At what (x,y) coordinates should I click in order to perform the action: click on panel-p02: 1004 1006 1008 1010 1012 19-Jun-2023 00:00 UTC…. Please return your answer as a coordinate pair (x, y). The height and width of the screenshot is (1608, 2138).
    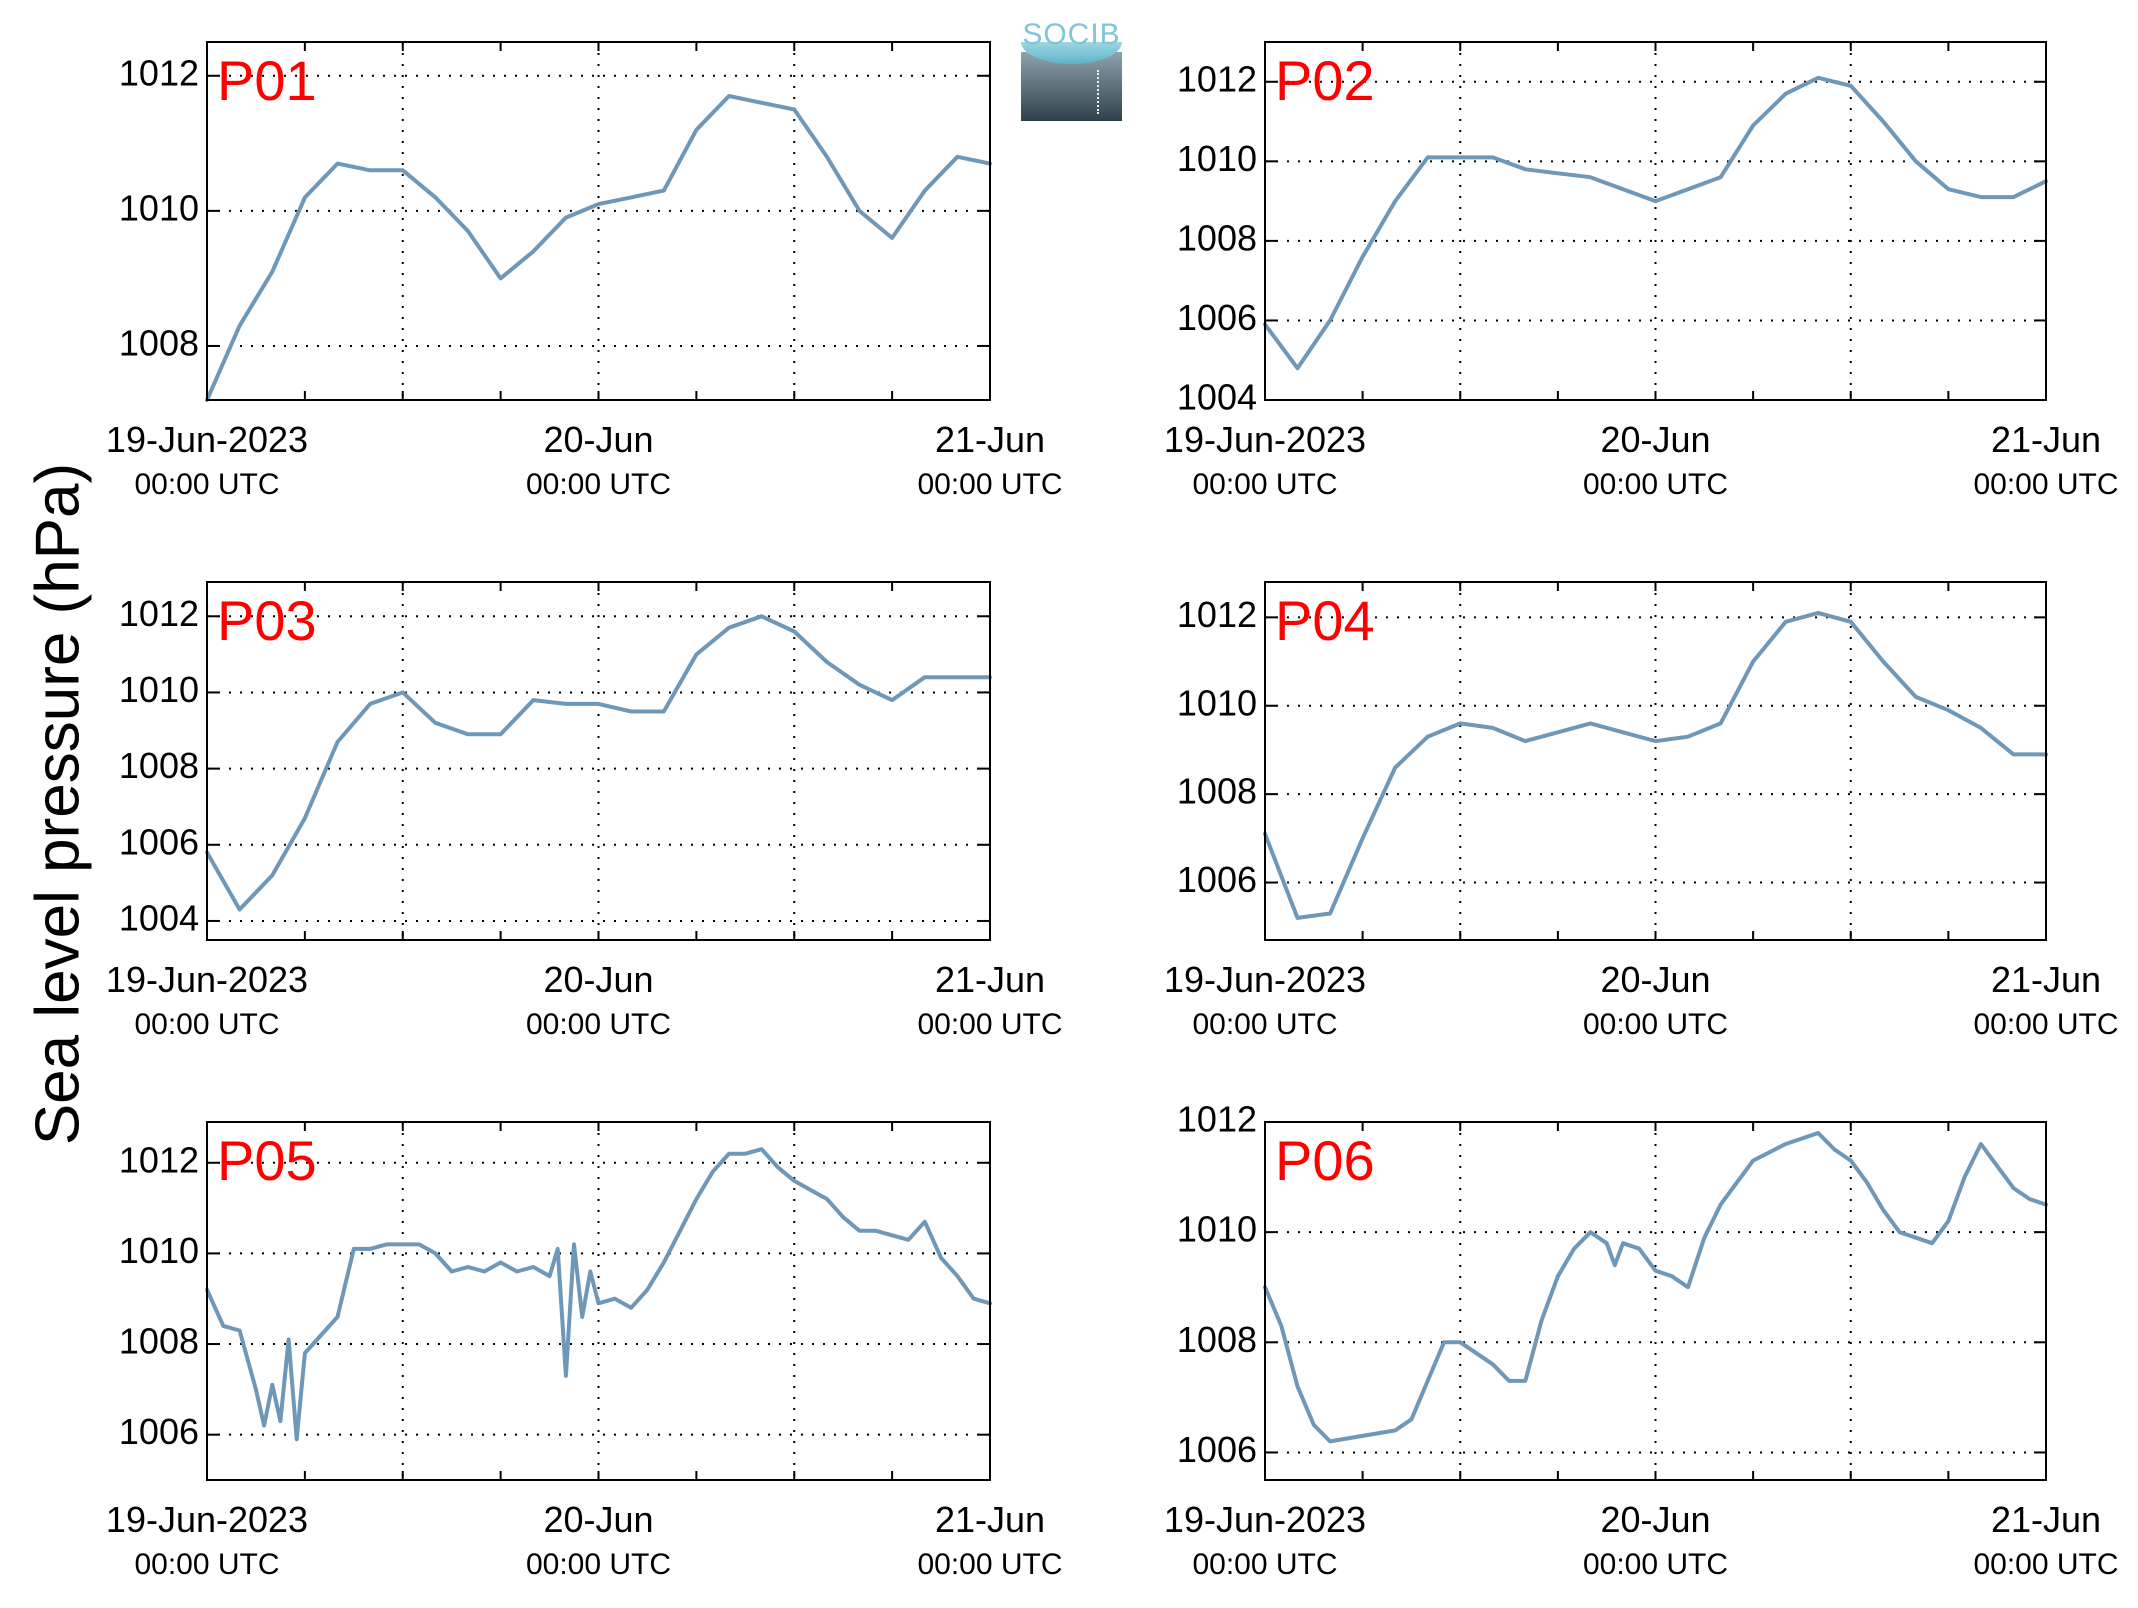
    Looking at the image, I should click on (1641, 271).